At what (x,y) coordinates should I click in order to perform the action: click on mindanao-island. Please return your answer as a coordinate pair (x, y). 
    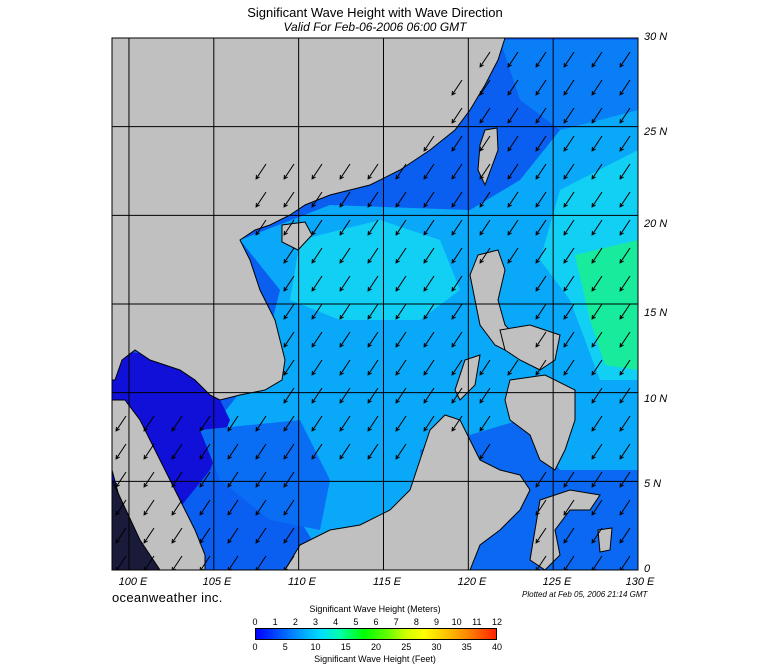
    Looking at the image, I should click on (540, 422).